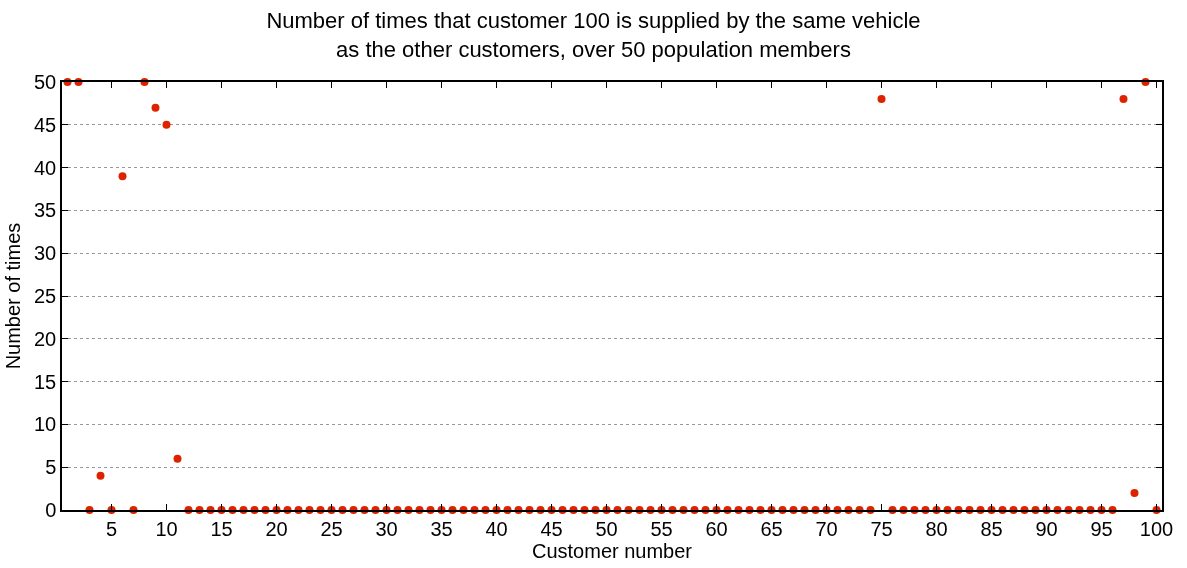 Image resolution: width=1187 pixels, height=568 pixels. What do you see at coordinates (1046, 528) in the screenshot?
I see `x-tick-label: 90` at bounding box center [1046, 528].